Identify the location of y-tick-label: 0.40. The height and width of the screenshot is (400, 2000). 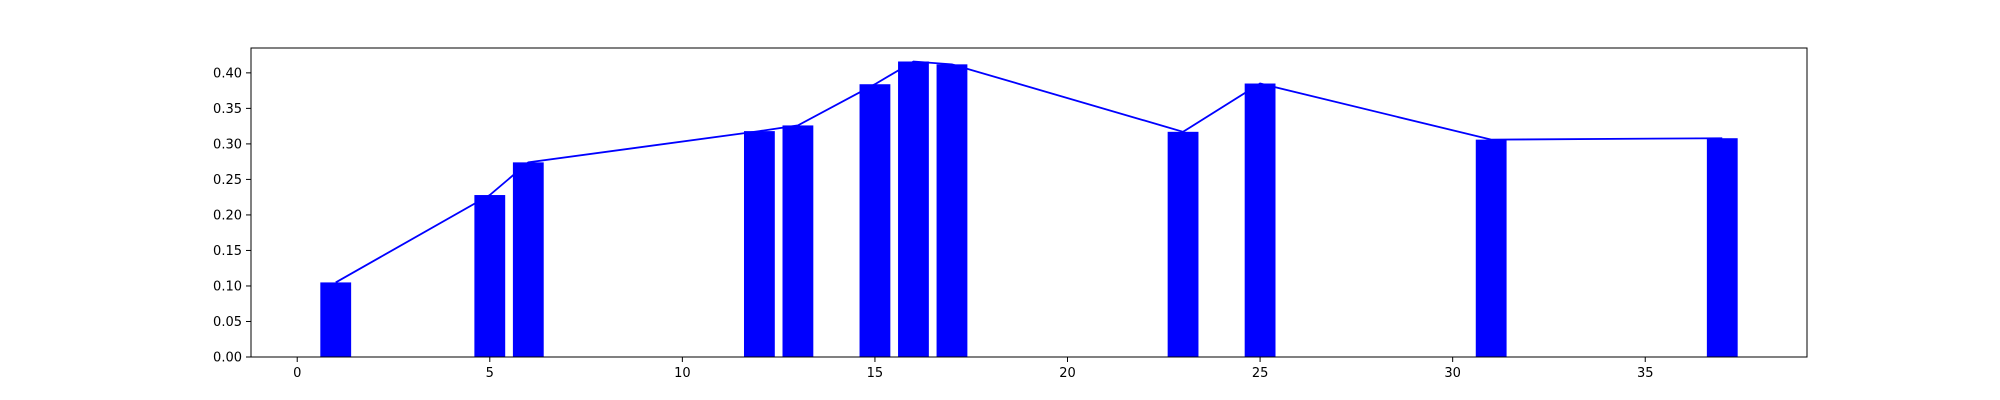
(227, 73).